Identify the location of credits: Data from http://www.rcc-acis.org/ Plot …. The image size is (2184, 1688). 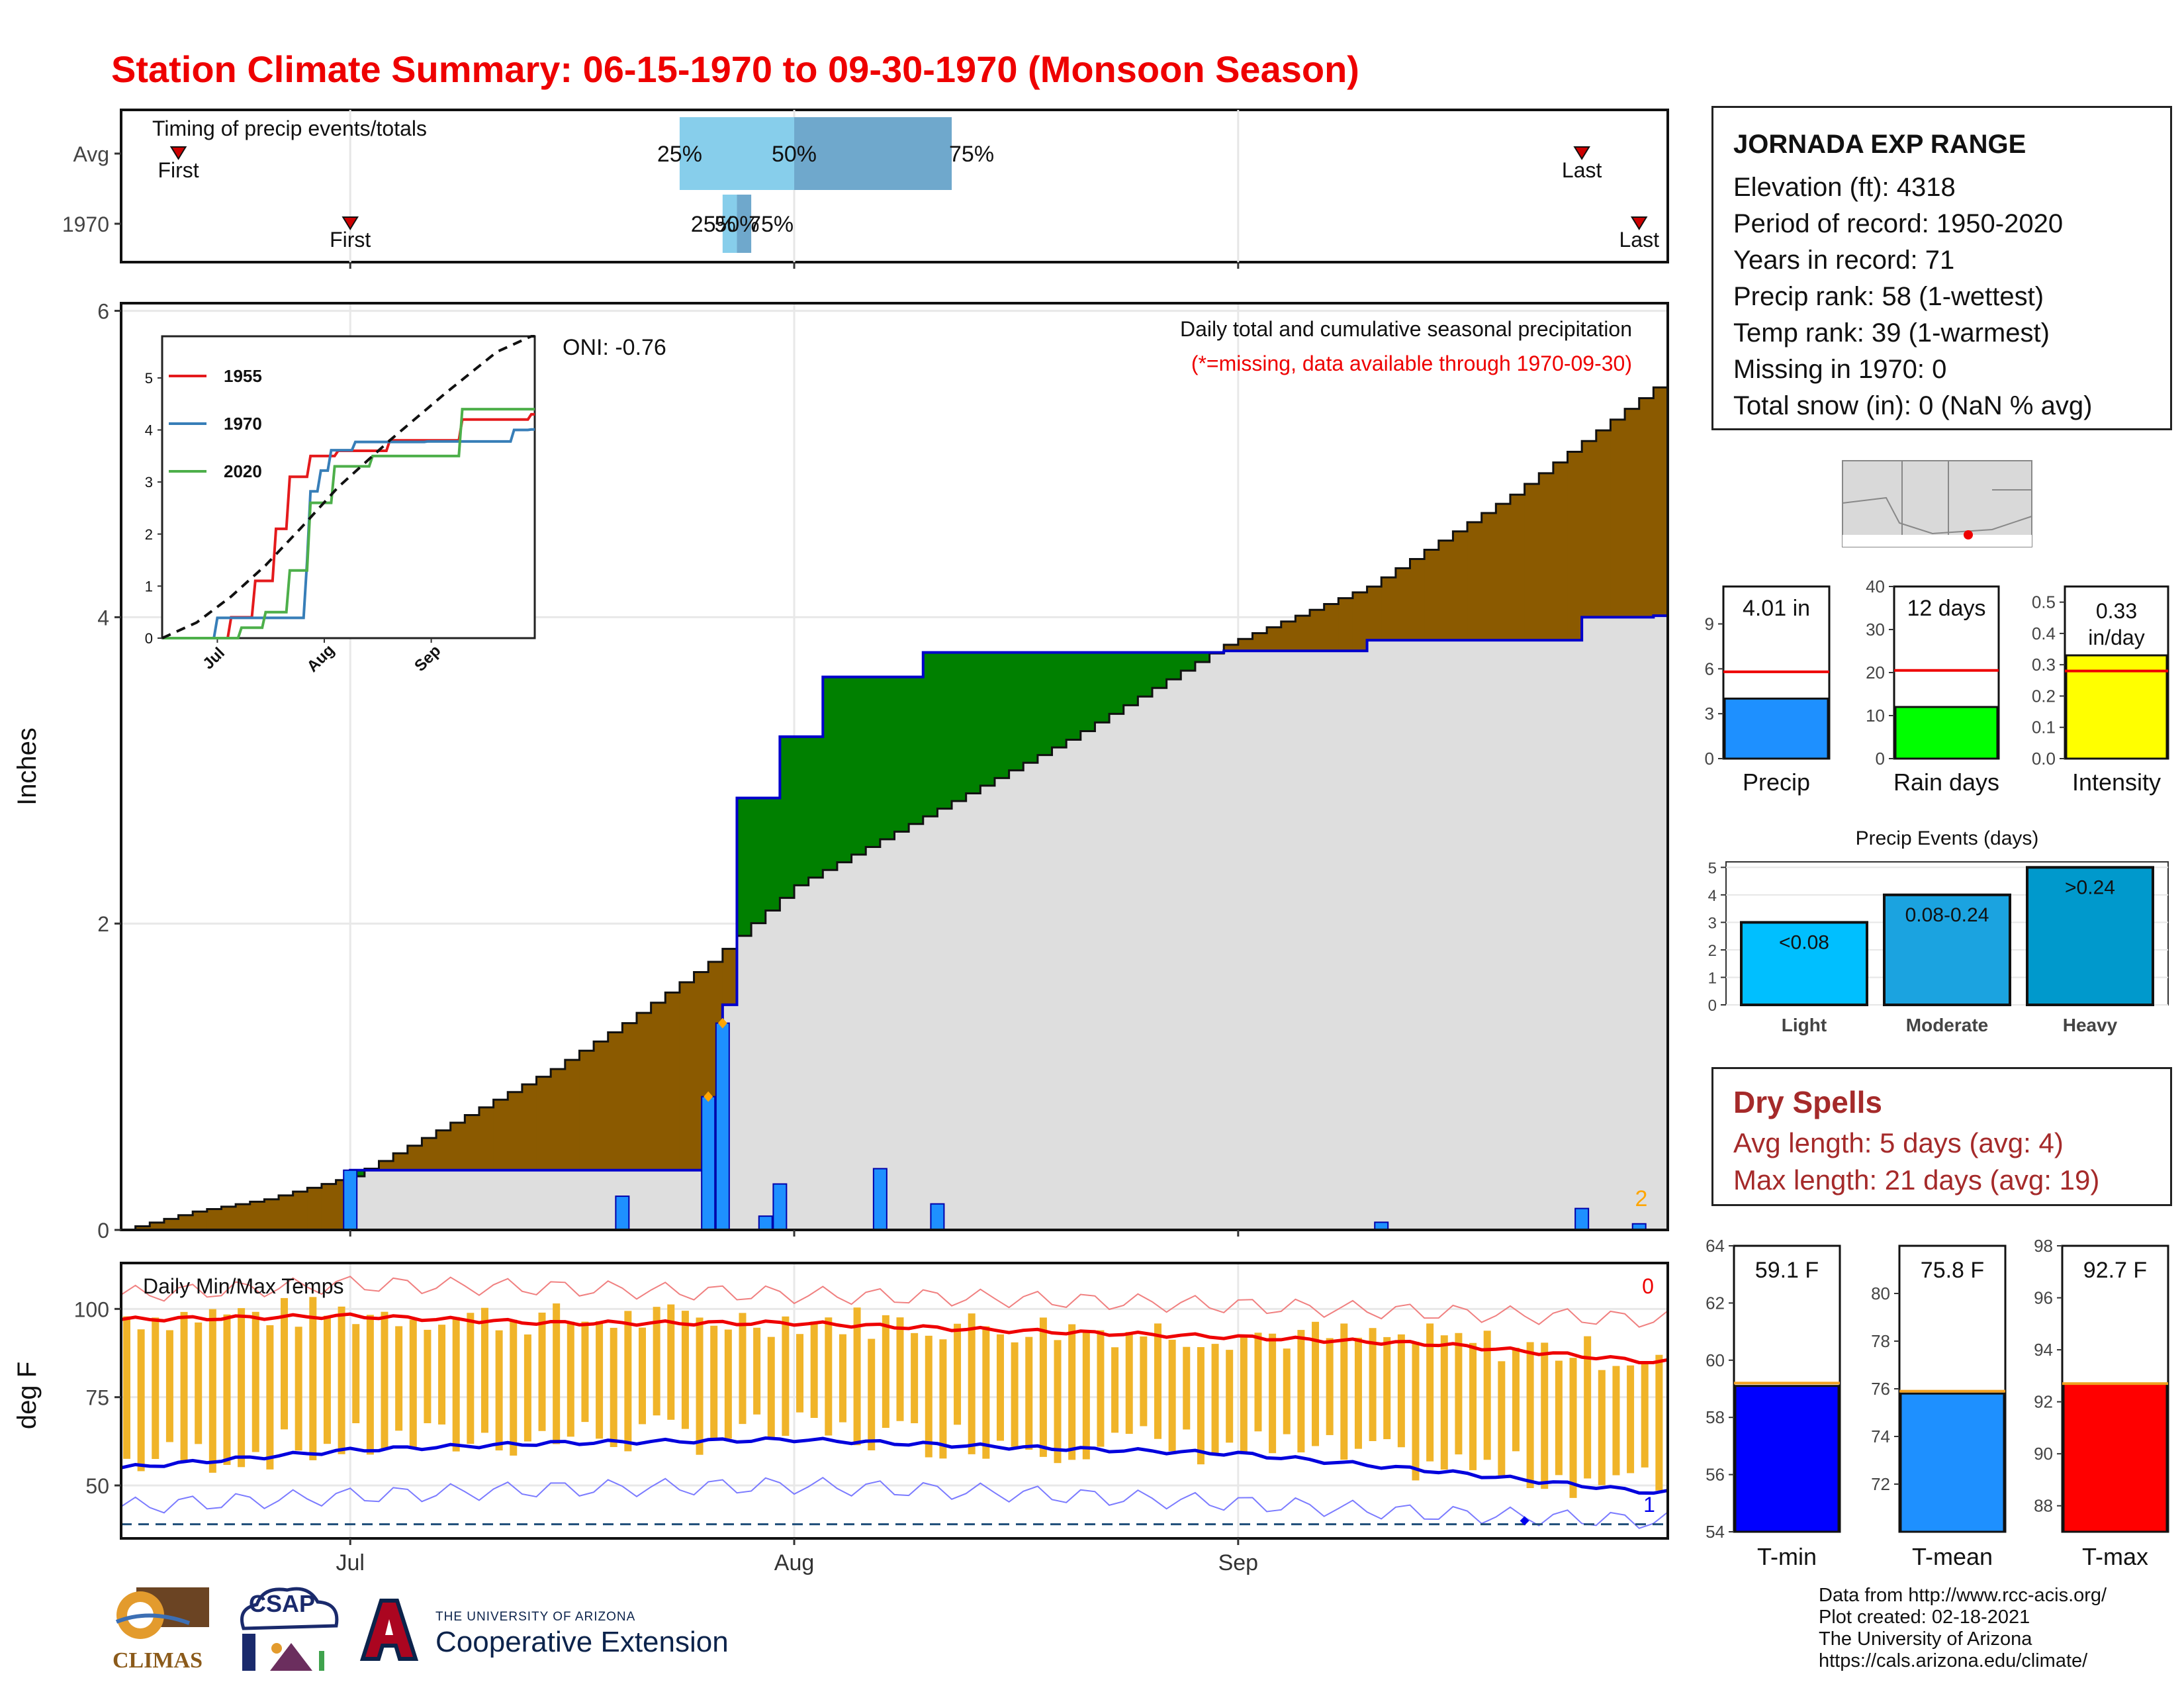
(1963, 1628).